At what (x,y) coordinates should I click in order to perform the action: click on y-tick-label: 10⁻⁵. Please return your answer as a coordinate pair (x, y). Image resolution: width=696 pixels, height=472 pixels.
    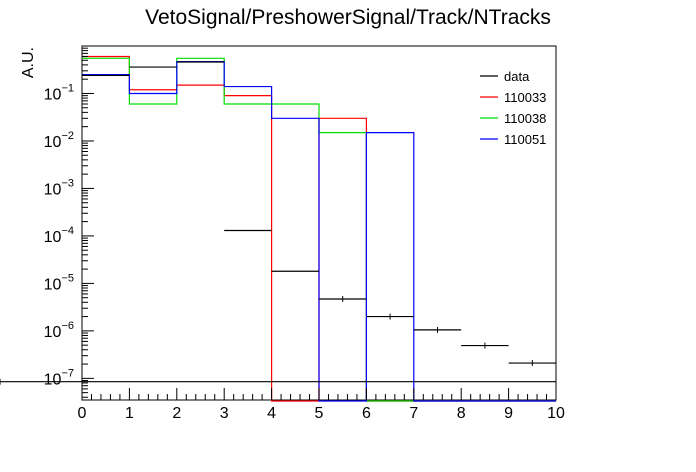
    Looking at the image, I should click on (59, 282).